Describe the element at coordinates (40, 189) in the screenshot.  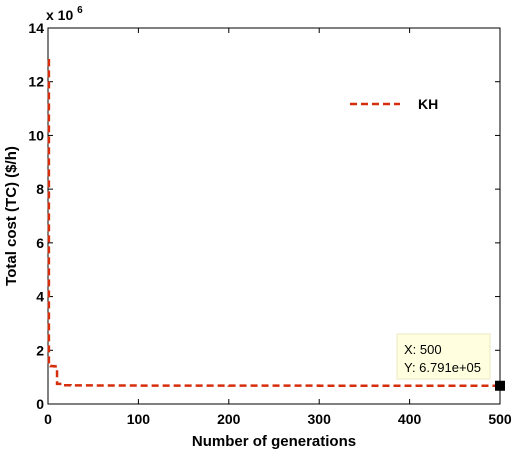
I see `y-tick-label: 8` at that location.